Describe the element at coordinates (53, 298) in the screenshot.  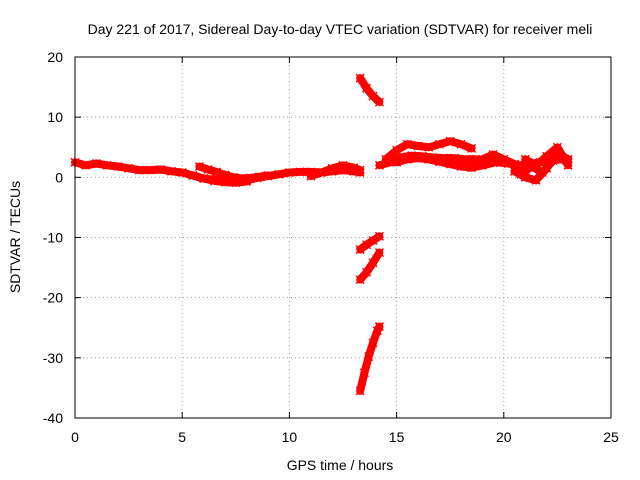
I see `y-tick-label: -20` at that location.